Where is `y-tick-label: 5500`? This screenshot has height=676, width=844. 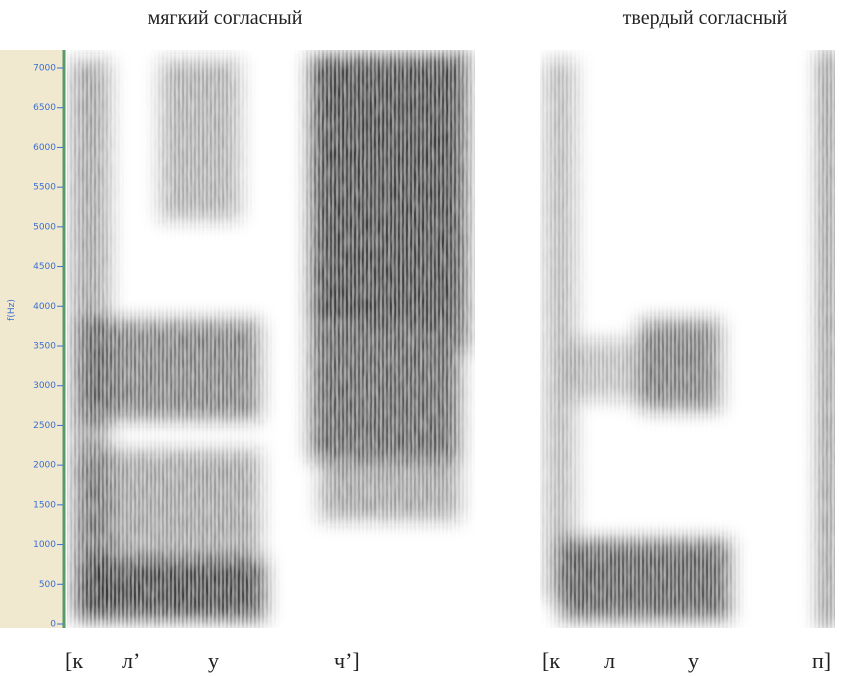 y-tick-label: 5500 is located at coordinates (44, 188).